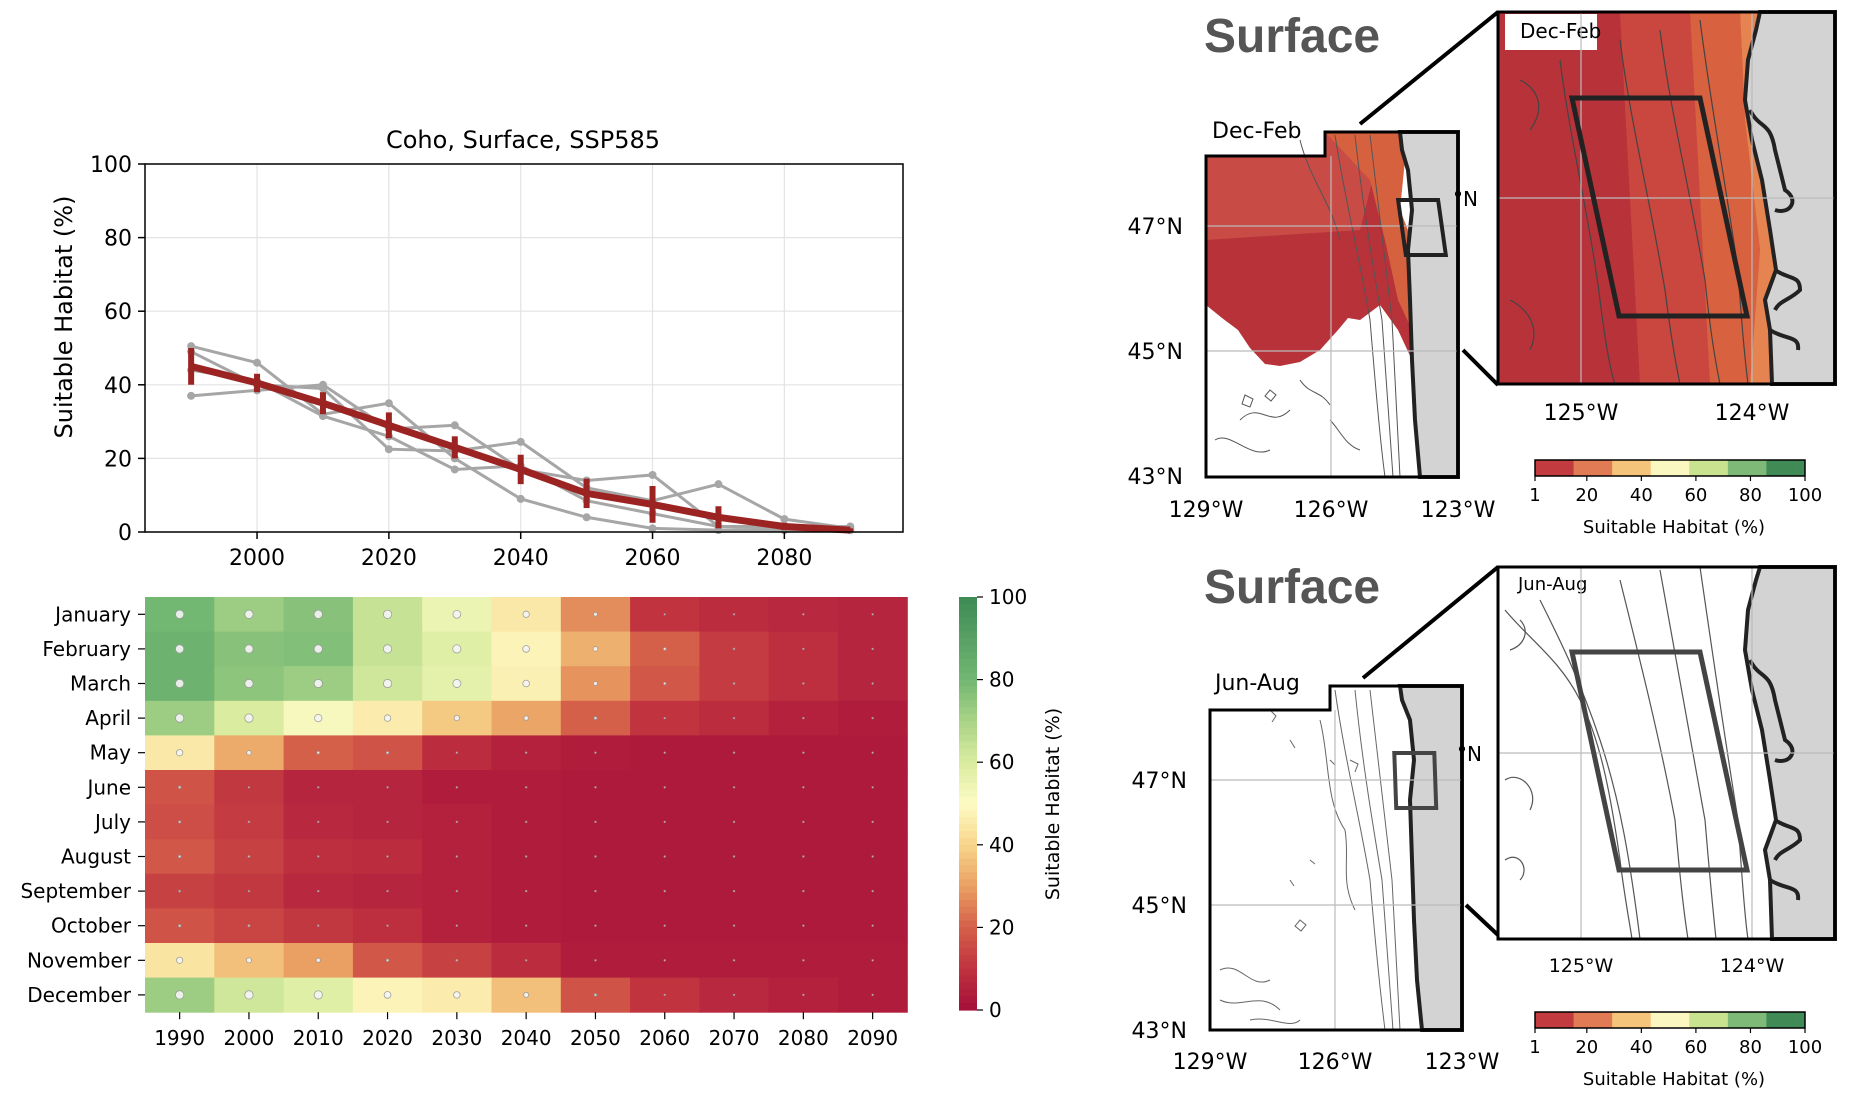 This screenshot has width=1851, height=1100. I want to click on habitat-shading-upper, so click(1293, 186).